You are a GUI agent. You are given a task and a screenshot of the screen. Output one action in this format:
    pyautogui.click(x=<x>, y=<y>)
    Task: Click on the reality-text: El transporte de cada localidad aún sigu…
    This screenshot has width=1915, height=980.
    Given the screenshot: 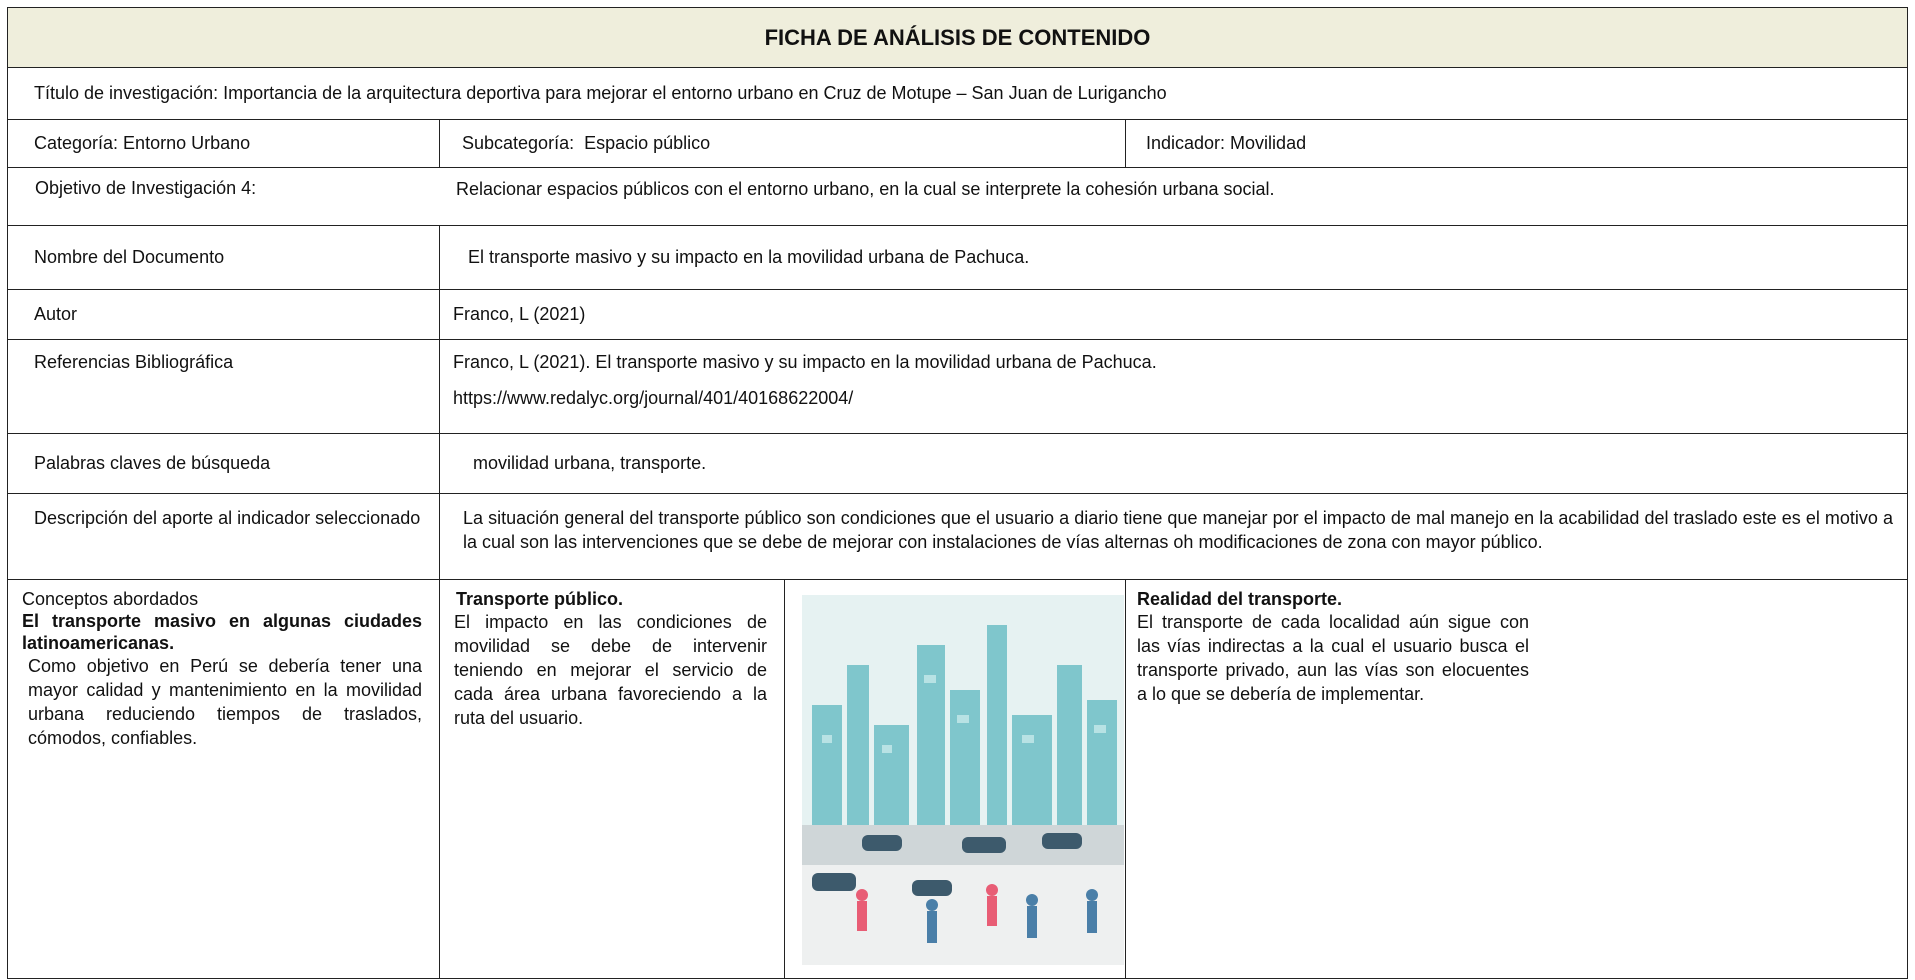 What is the action you would take?
    pyautogui.click(x=1333, y=658)
    